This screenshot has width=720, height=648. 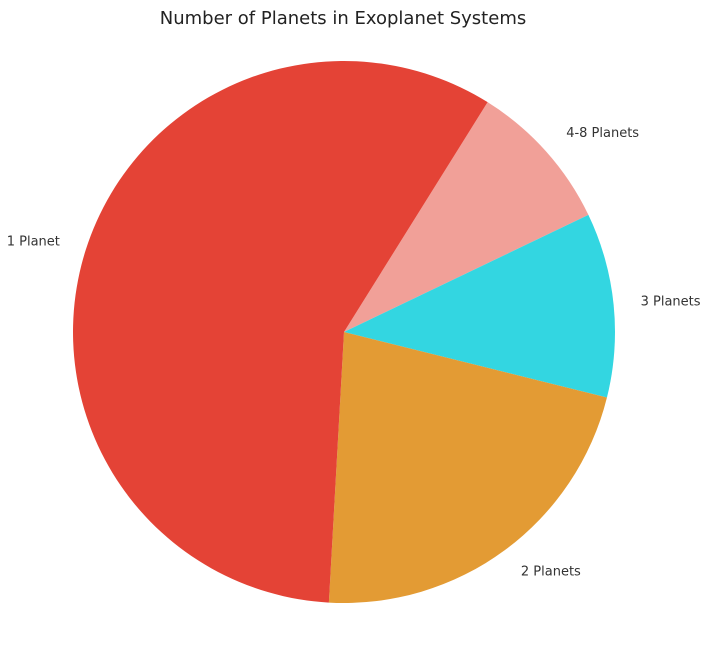 I want to click on pie-slice-3-planets, so click(x=480, y=306).